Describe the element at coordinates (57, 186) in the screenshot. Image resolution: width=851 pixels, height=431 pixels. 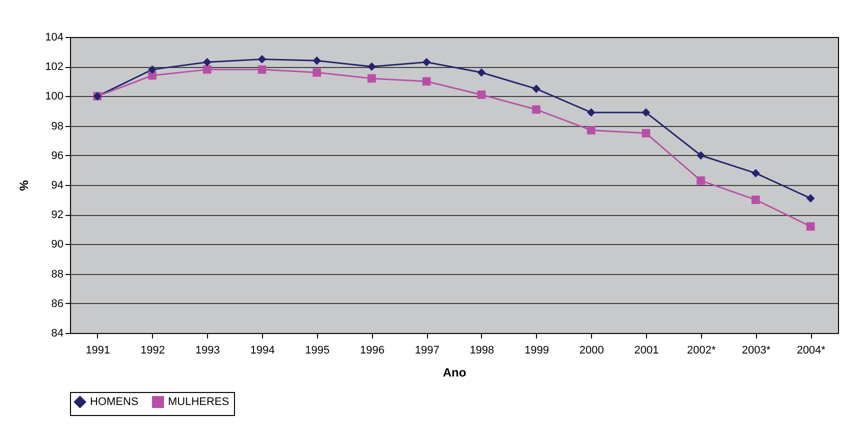
I see `y-tick-label: 94` at that location.